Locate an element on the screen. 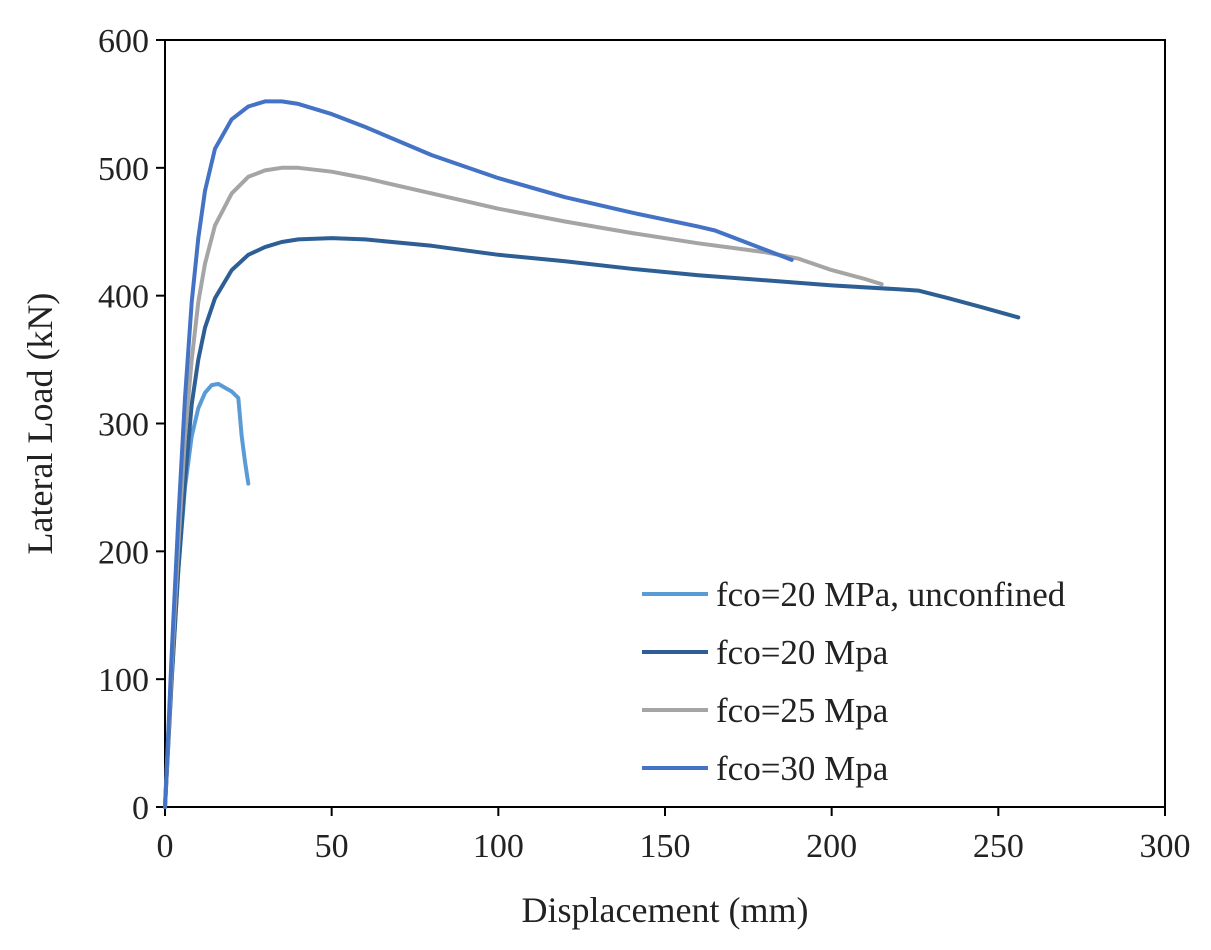 Image resolution: width=1211 pixels, height=950 pixels. x-tick-label: 50 is located at coordinates (332, 846).